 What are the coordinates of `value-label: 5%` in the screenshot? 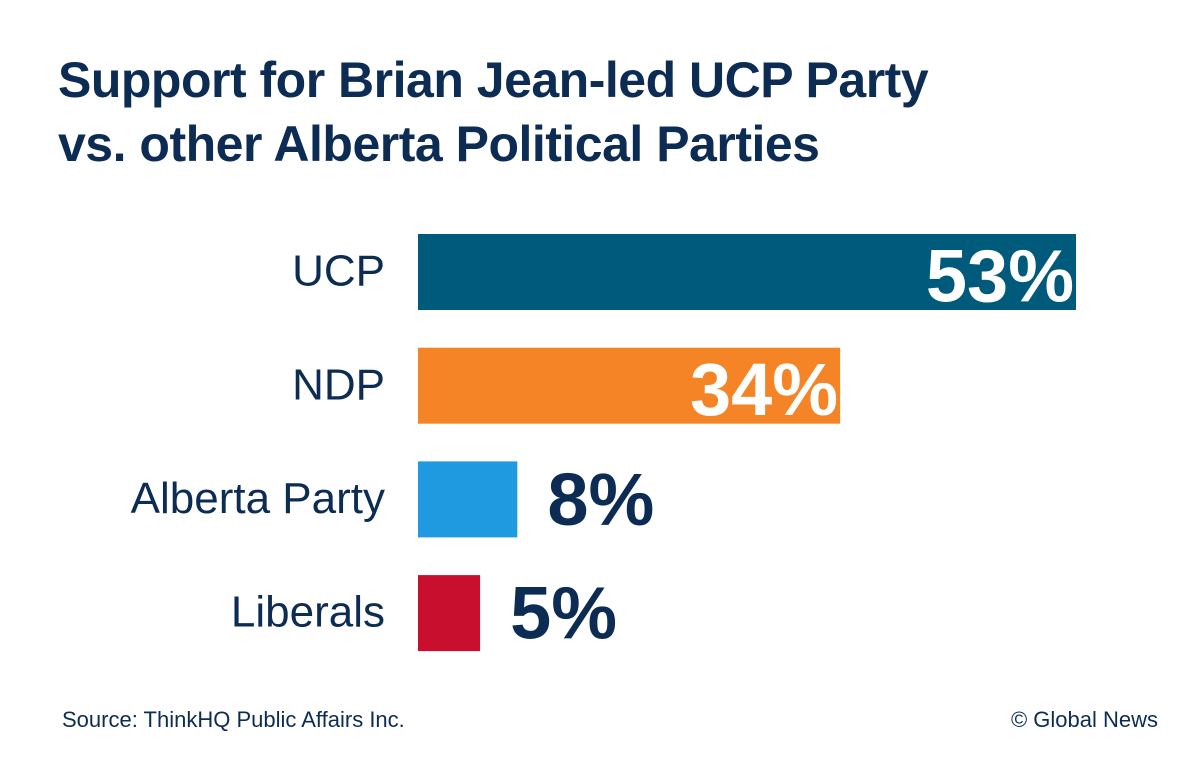 It's located at (563, 613).